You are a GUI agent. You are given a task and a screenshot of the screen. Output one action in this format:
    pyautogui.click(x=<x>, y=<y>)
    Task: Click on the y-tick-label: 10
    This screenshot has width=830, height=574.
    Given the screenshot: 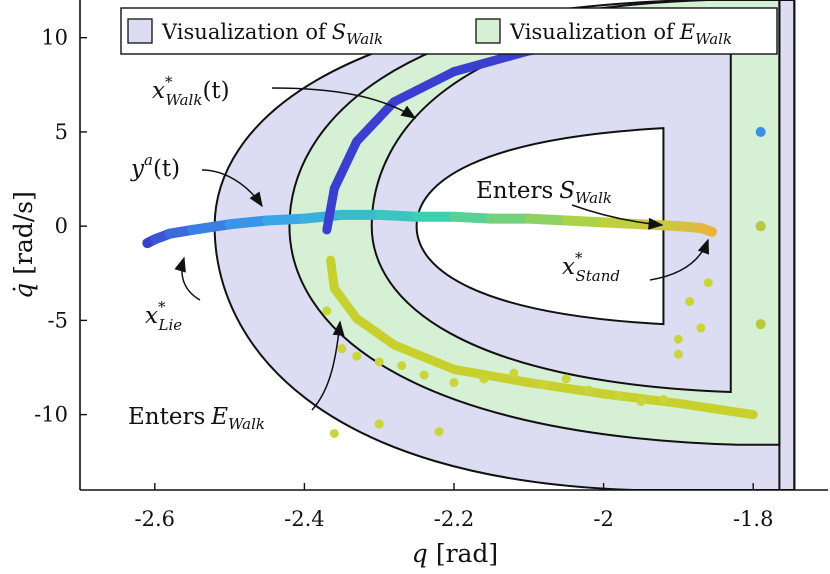 What is the action you would take?
    pyautogui.click(x=54, y=38)
    